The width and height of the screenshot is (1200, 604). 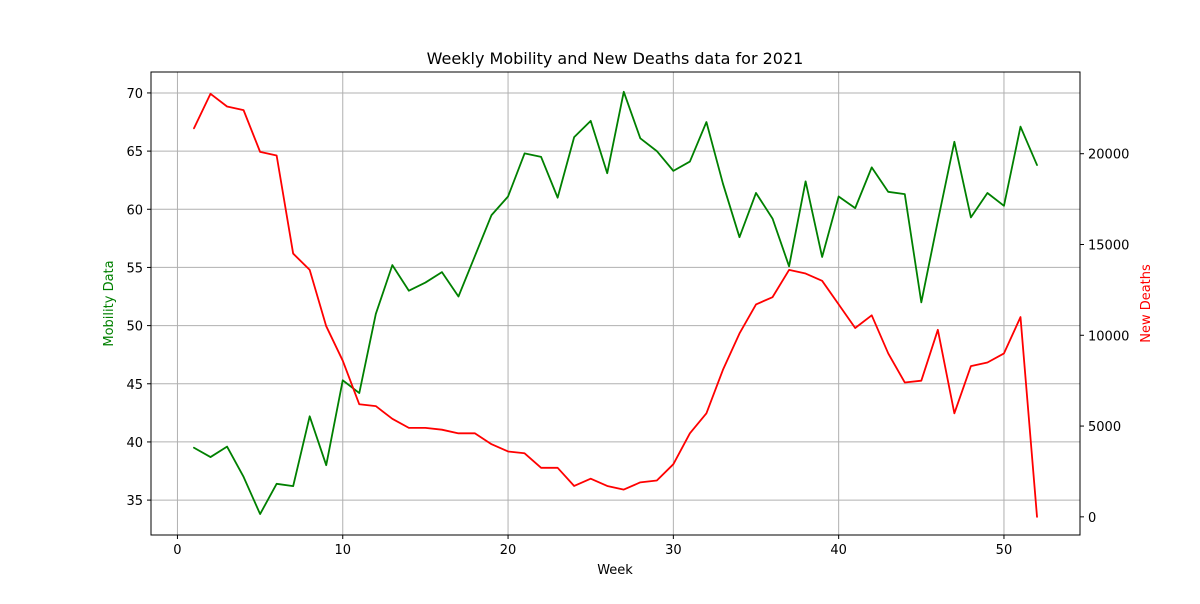 I want to click on x-tick-label: 10, so click(x=342, y=550).